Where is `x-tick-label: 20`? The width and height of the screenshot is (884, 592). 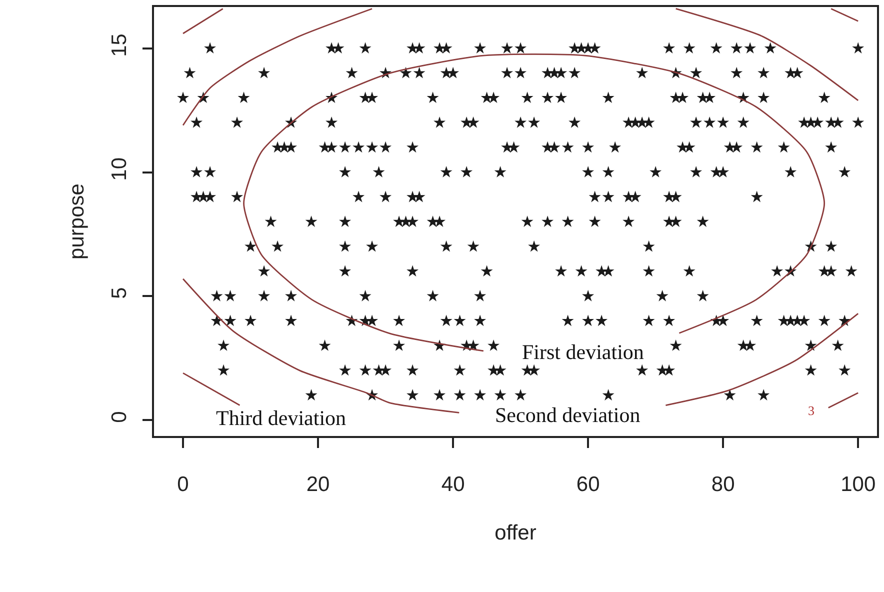 x-tick-label: 20 is located at coordinates (318, 484).